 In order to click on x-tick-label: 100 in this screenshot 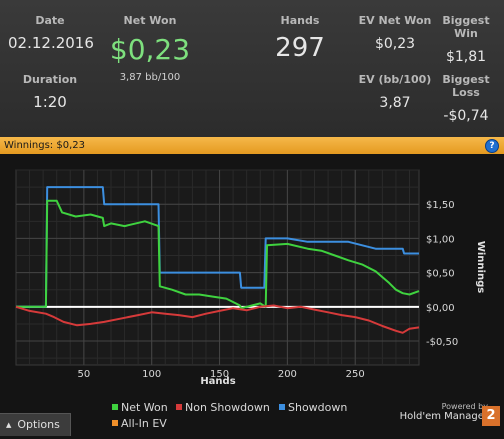, I will do `click(151, 374)`.